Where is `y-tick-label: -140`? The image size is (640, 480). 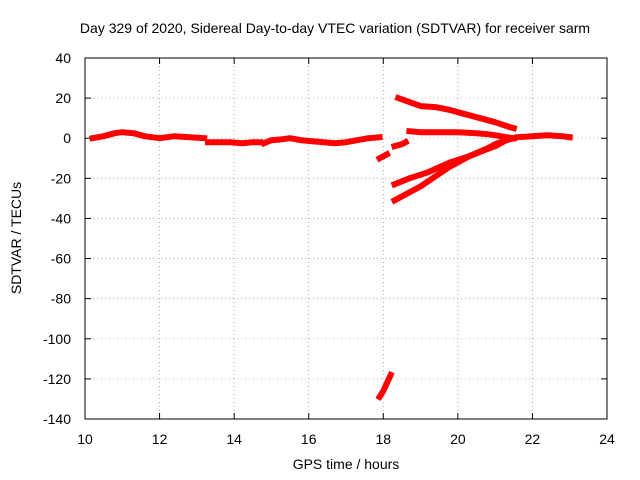
y-tick-label: -140 is located at coordinates (57, 419).